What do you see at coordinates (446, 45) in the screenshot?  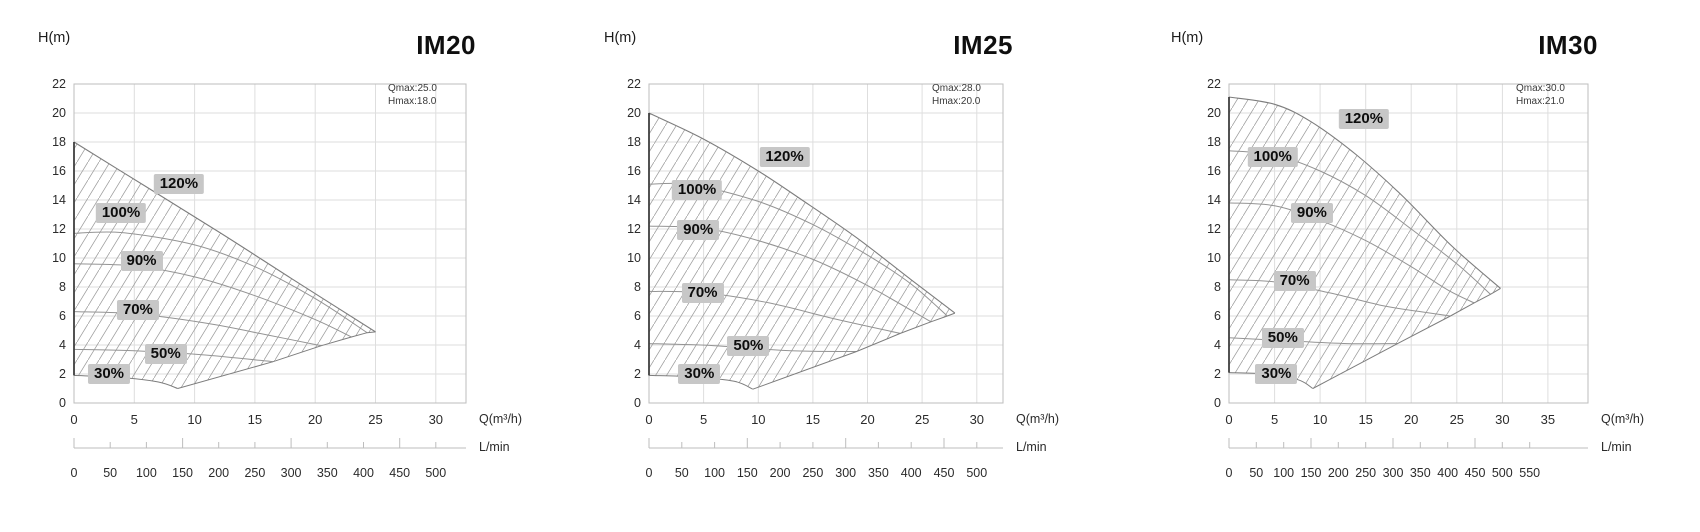 I see `chart-title: IM20` at bounding box center [446, 45].